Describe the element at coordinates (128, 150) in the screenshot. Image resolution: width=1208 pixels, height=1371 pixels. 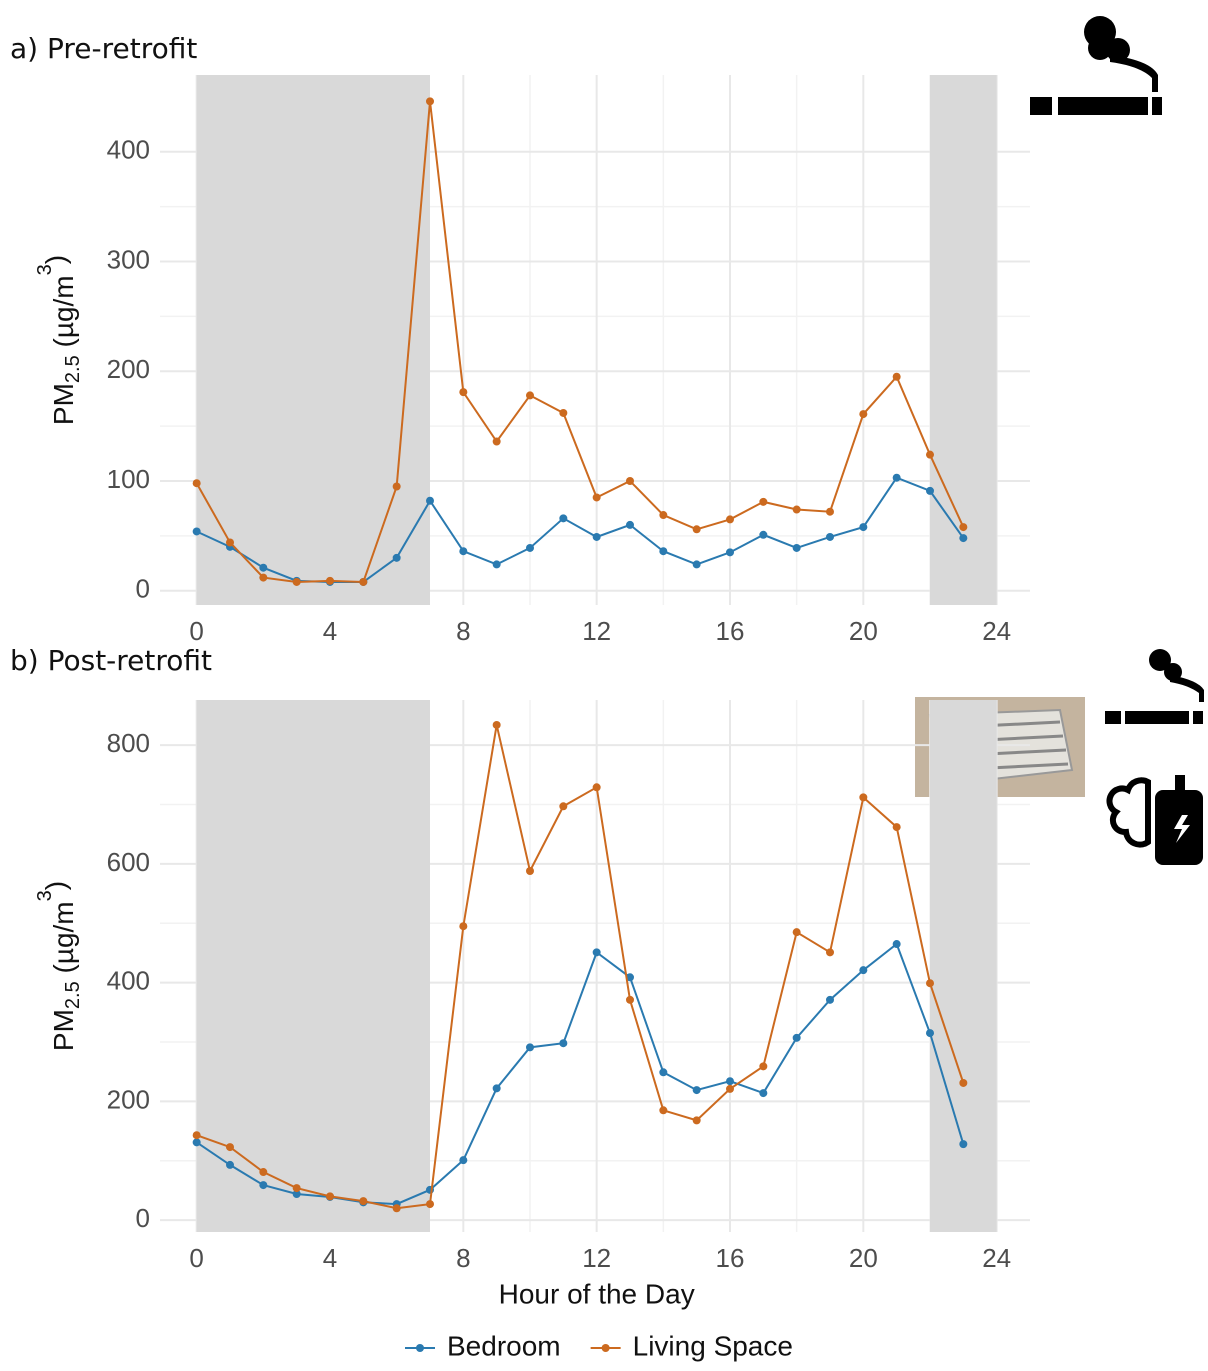
I see `y-tick-label: 400` at that location.